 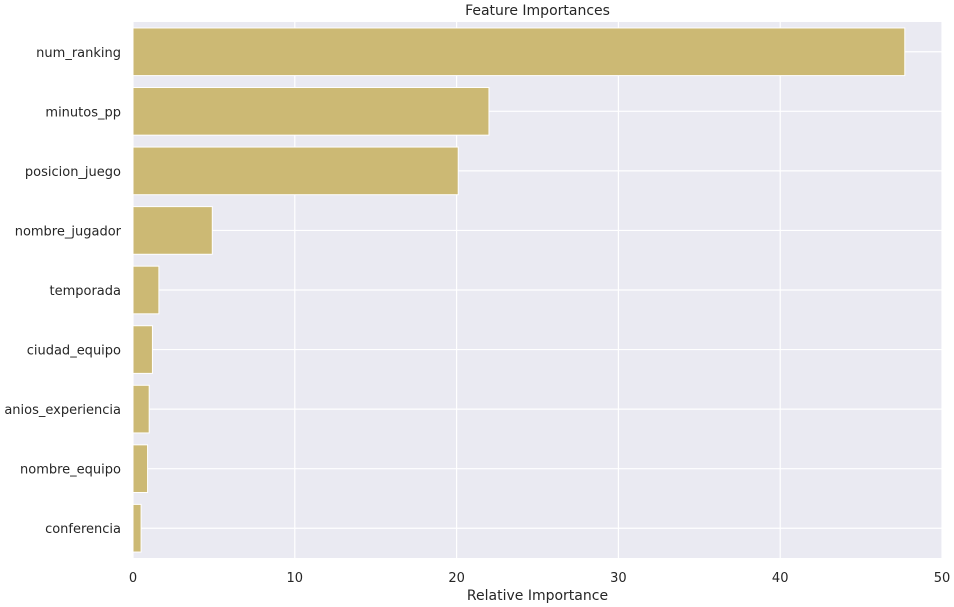 I want to click on category-label: nombre_jugador, so click(x=68, y=231).